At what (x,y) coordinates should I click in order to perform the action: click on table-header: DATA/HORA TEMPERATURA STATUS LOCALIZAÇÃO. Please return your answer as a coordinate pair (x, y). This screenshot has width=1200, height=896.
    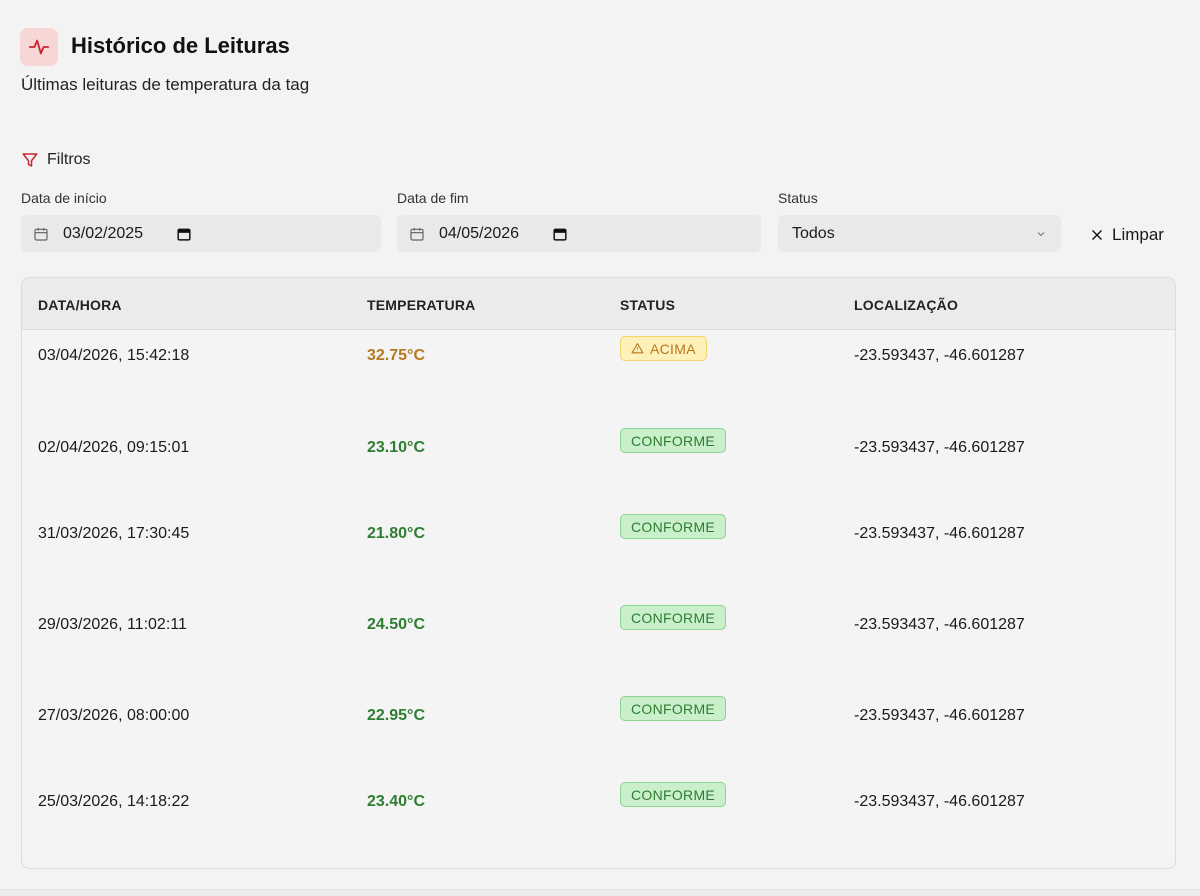
    Looking at the image, I should click on (598, 304).